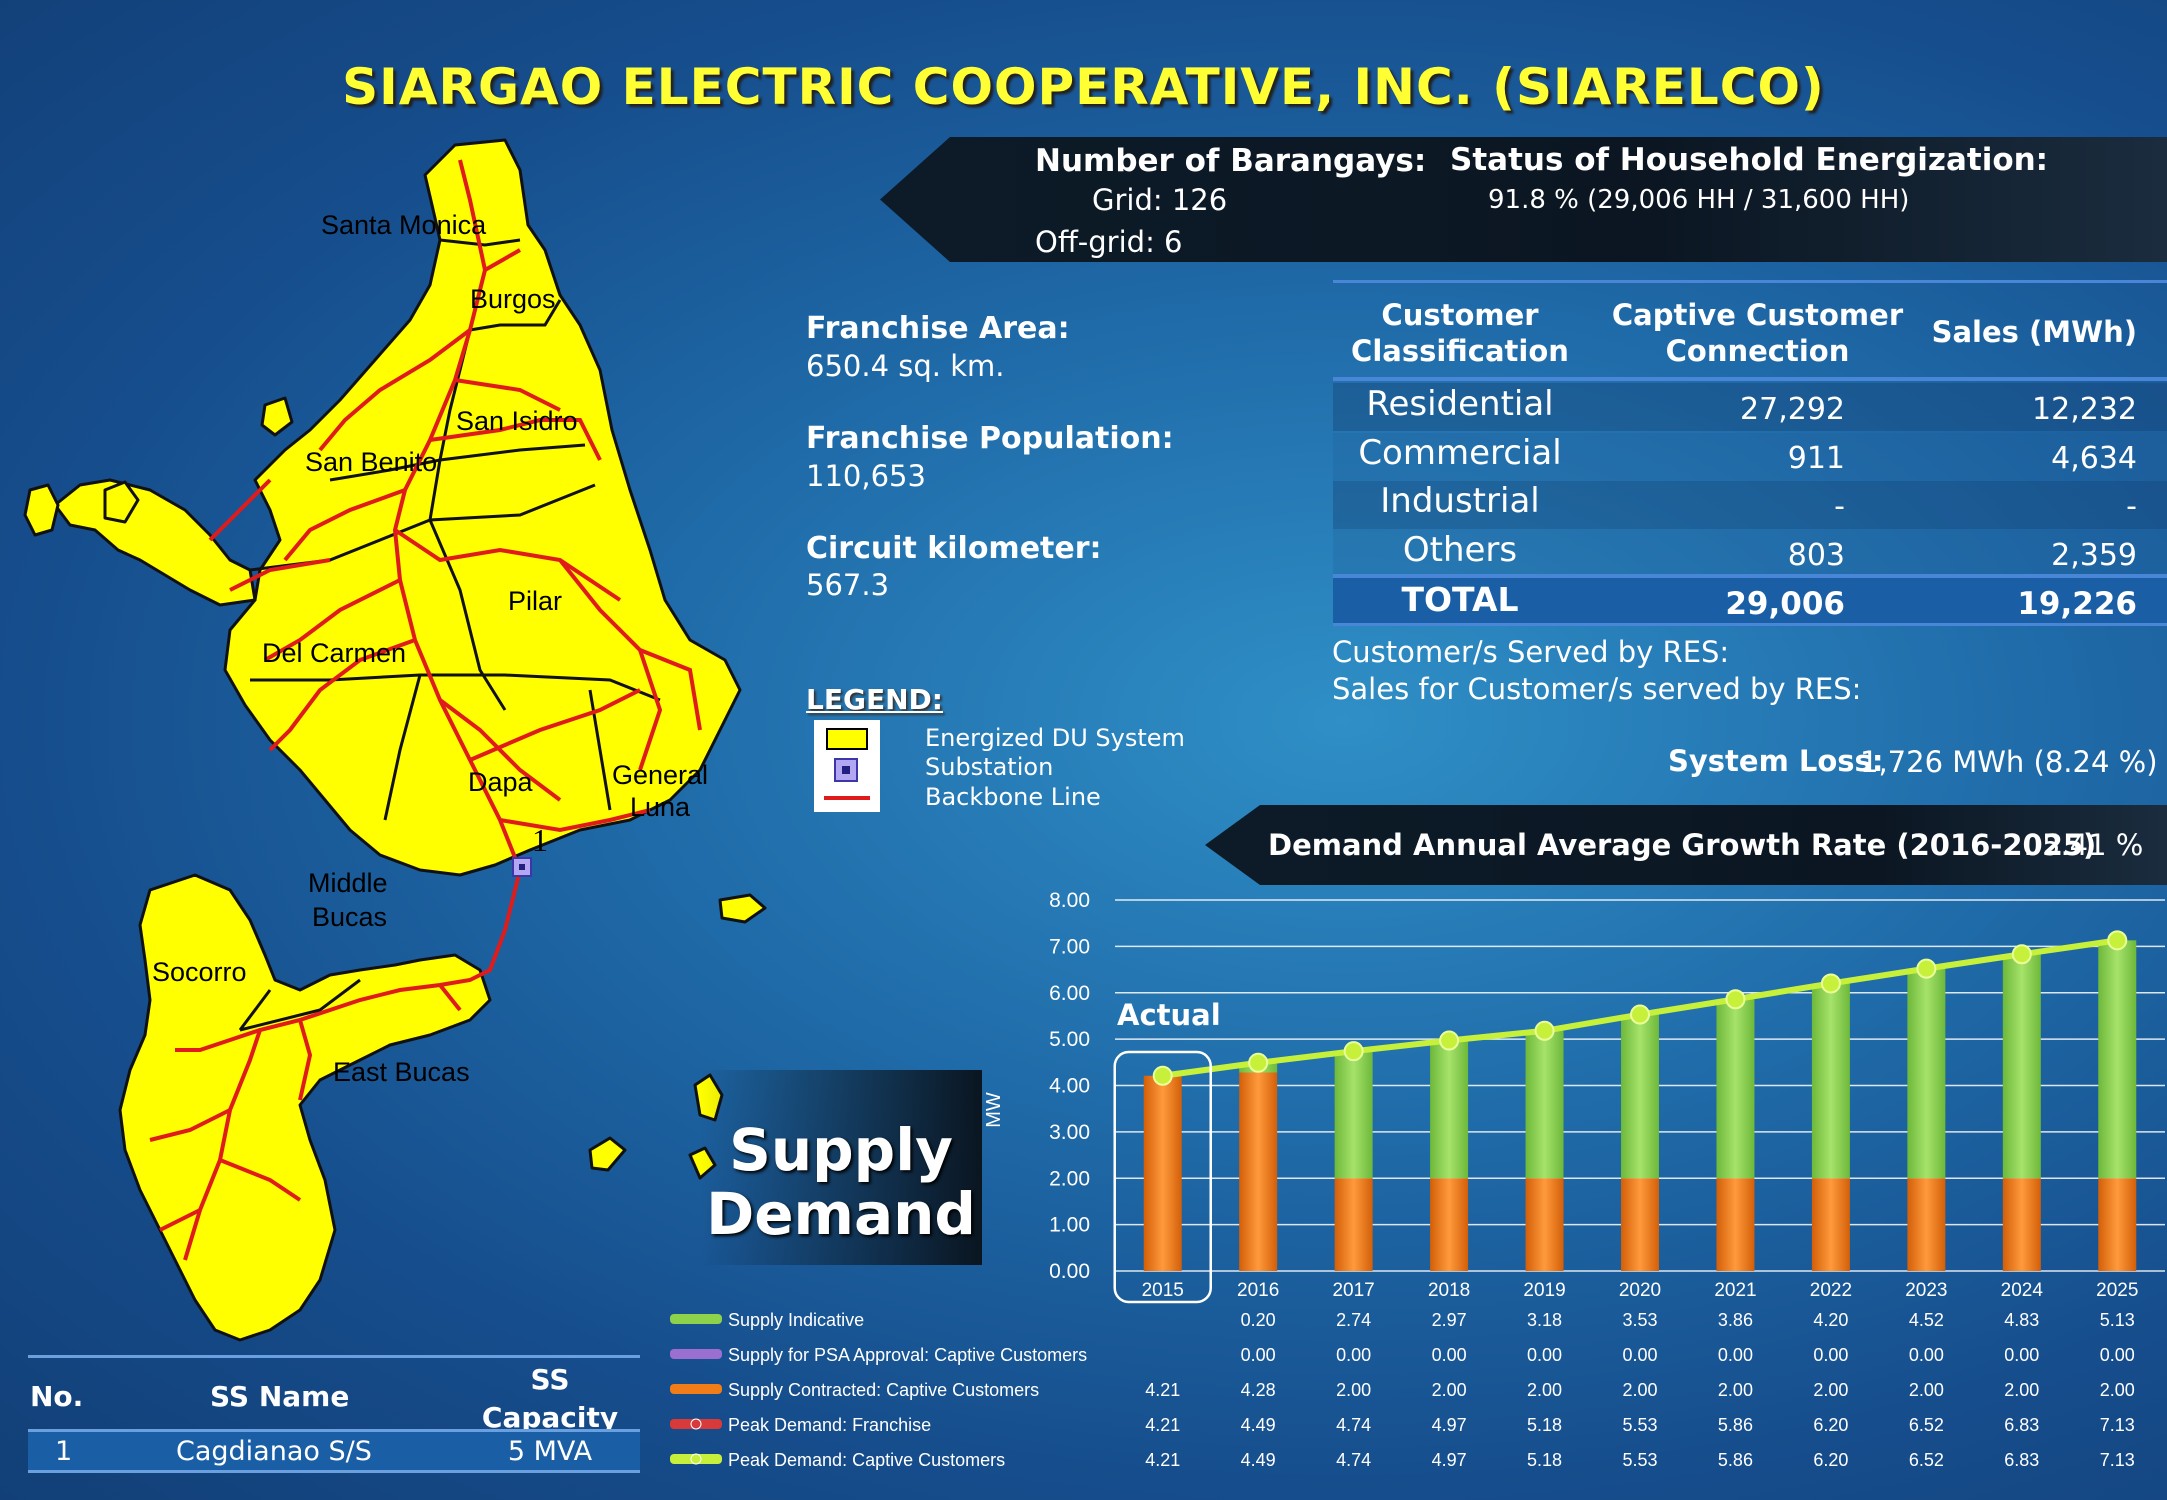 The height and width of the screenshot is (1500, 2167). I want to click on x-tick-label: 2024, so click(2022, 1290).